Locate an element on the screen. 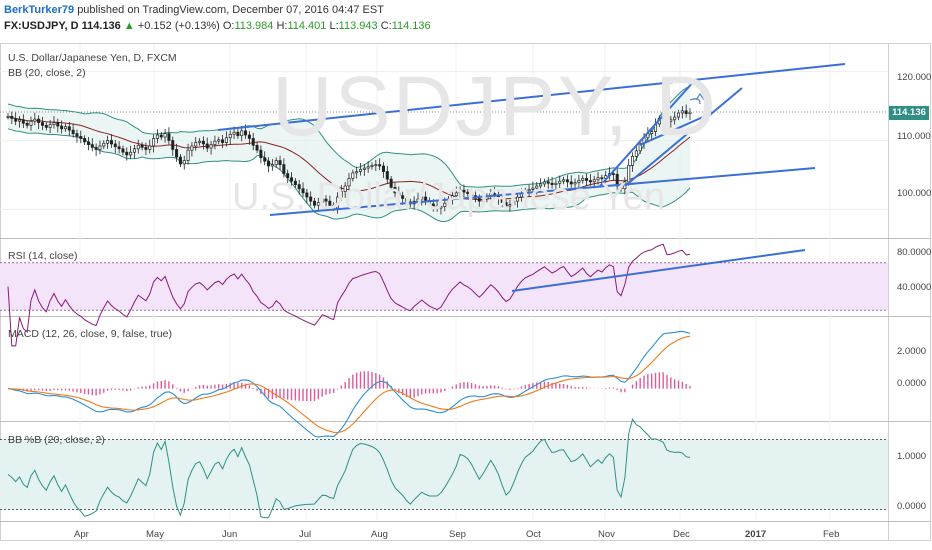 The image size is (932, 550). last-price: 114.136 is located at coordinates (101, 26).